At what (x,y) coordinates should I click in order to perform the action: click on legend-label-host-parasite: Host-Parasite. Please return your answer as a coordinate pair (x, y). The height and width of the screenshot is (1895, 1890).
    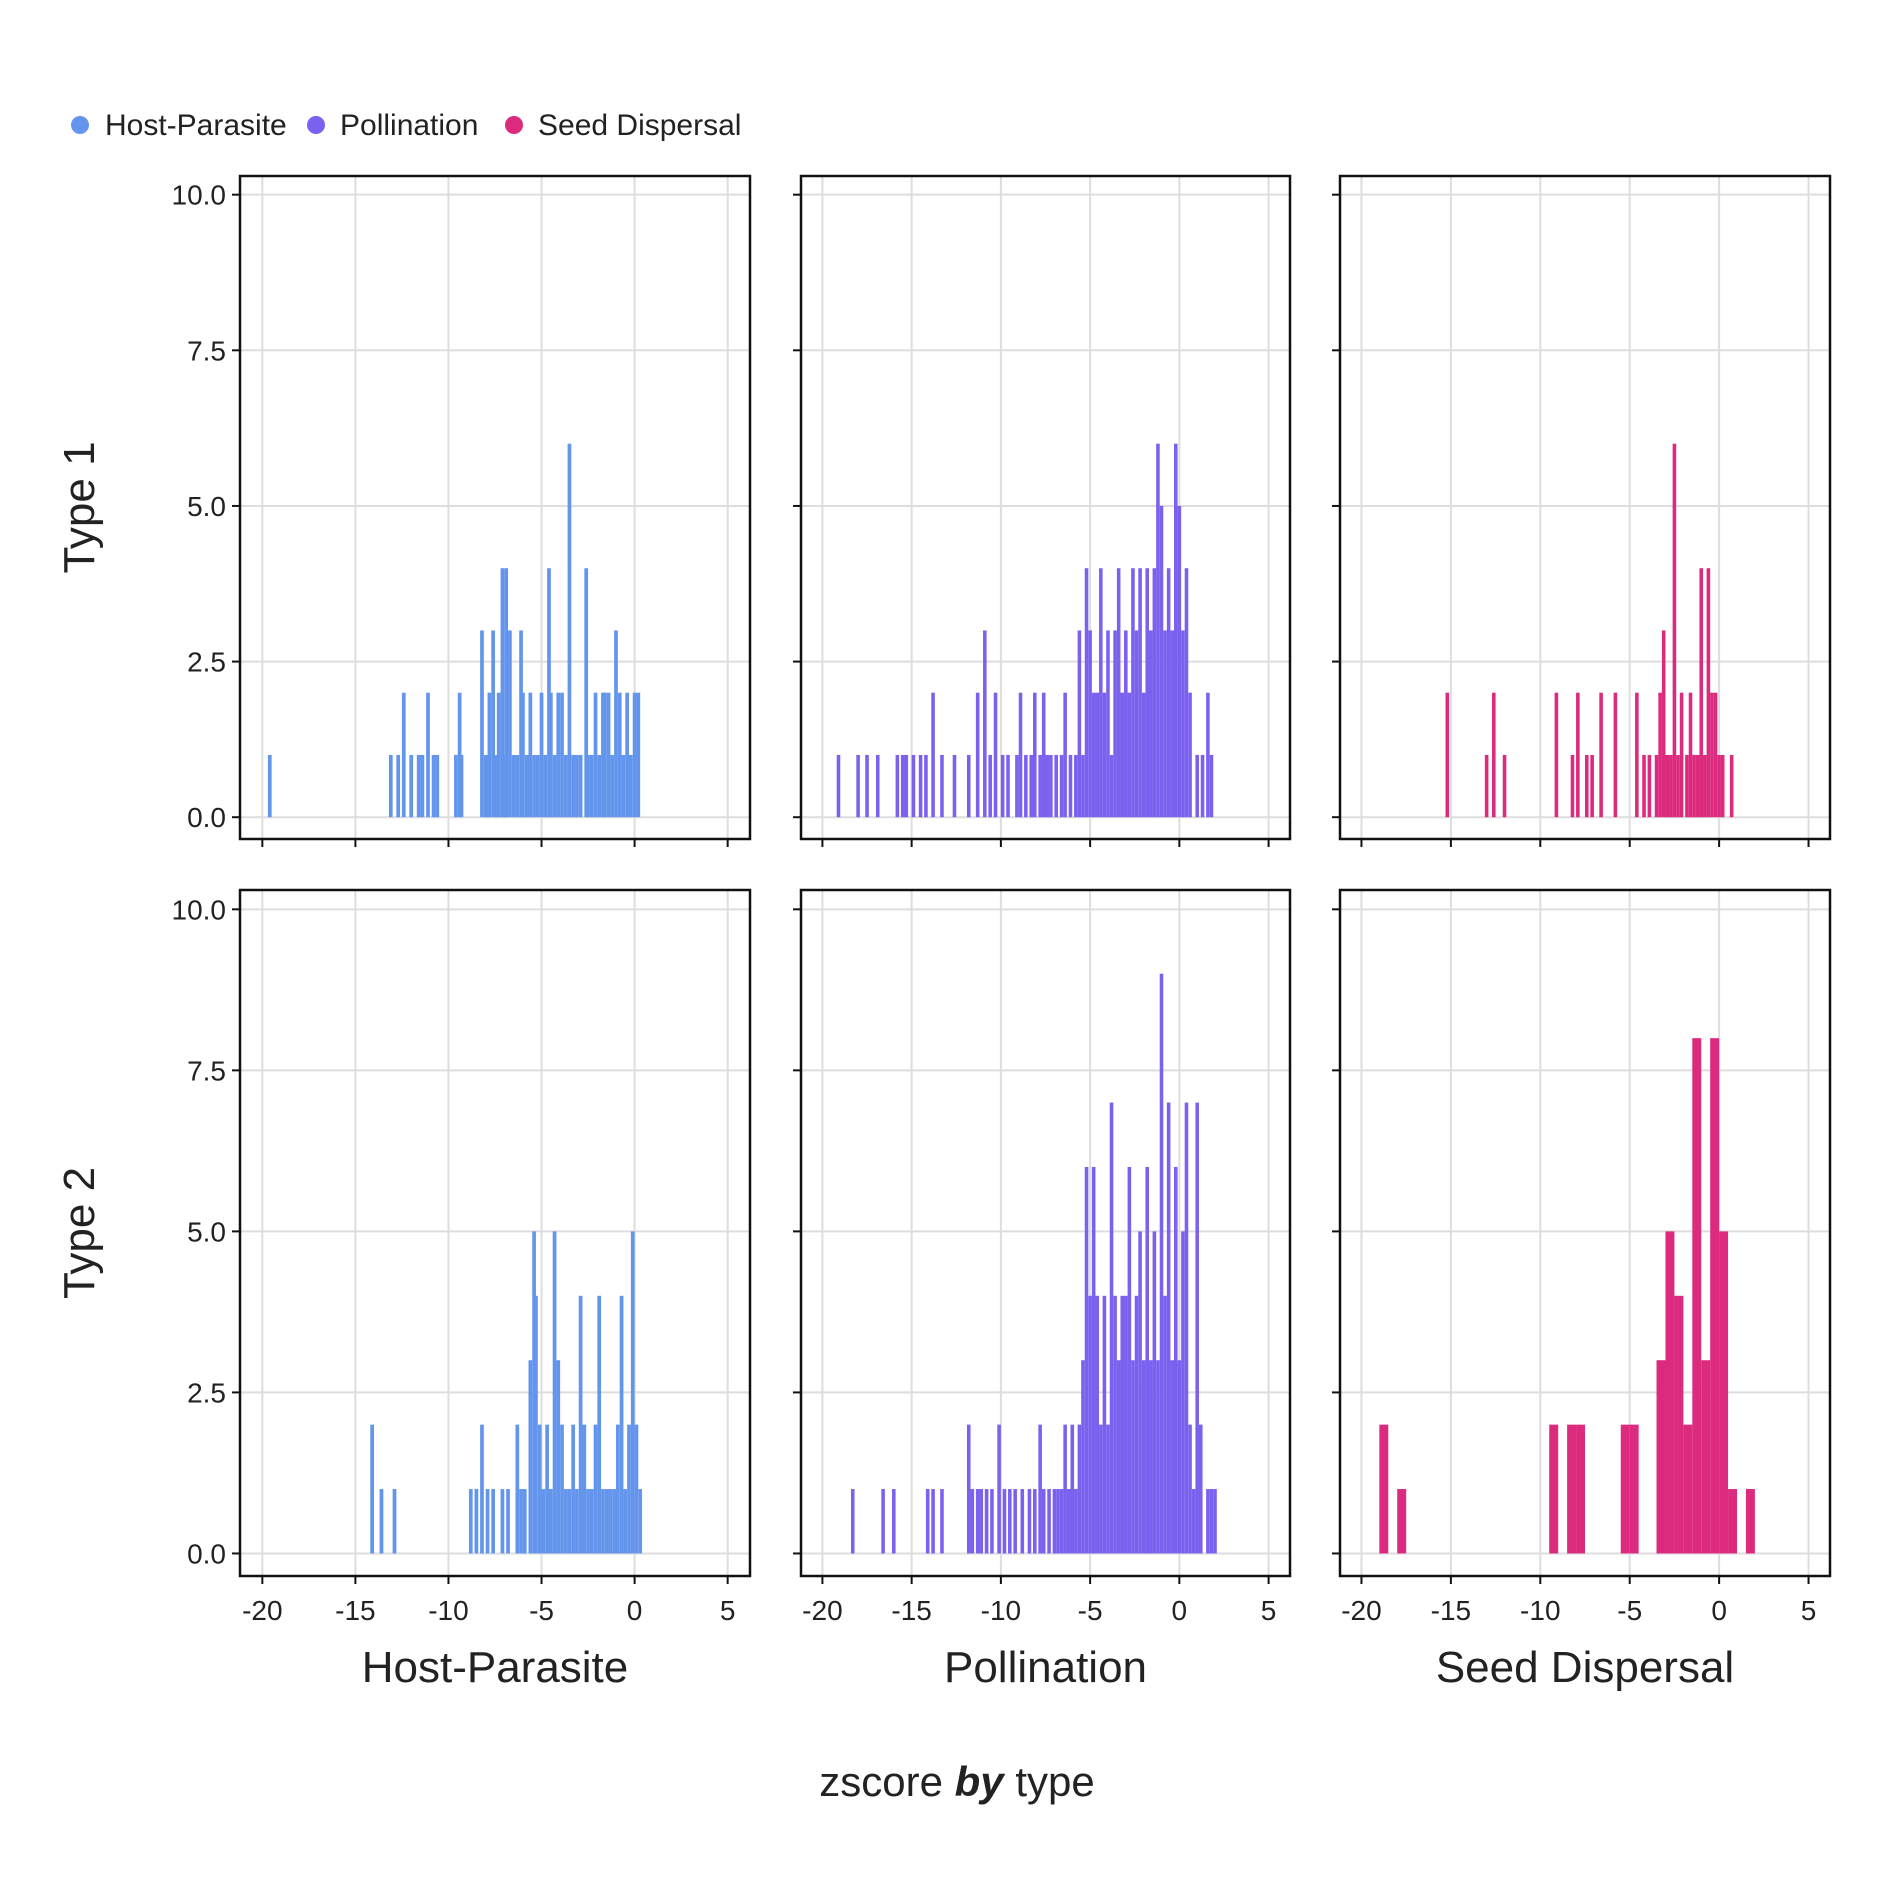
    Looking at the image, I should click on (196, 125).